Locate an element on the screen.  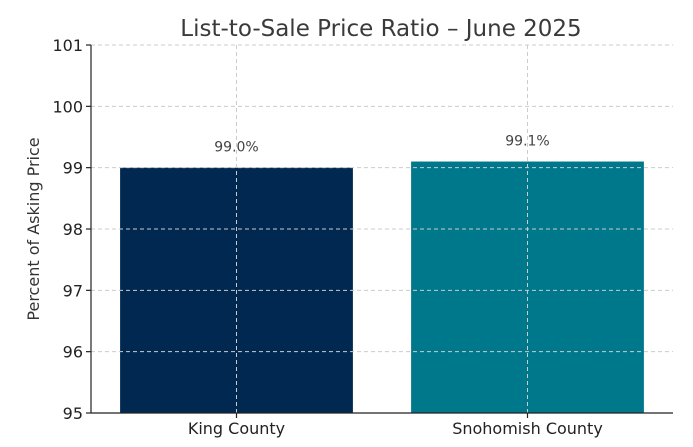
y-tick-label: 98 is located at coordinates (73, 229).